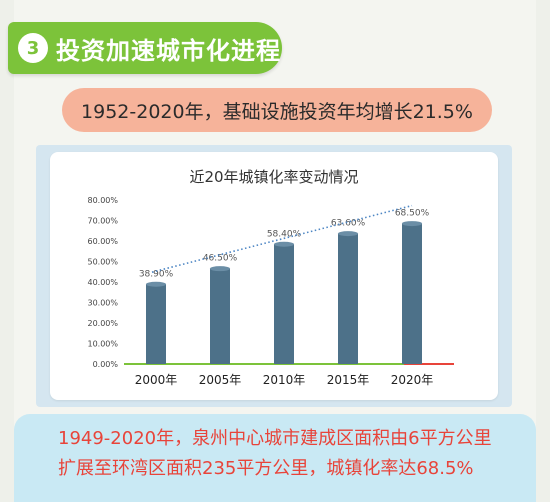  I want to click on left-rail, so click(7, 251).